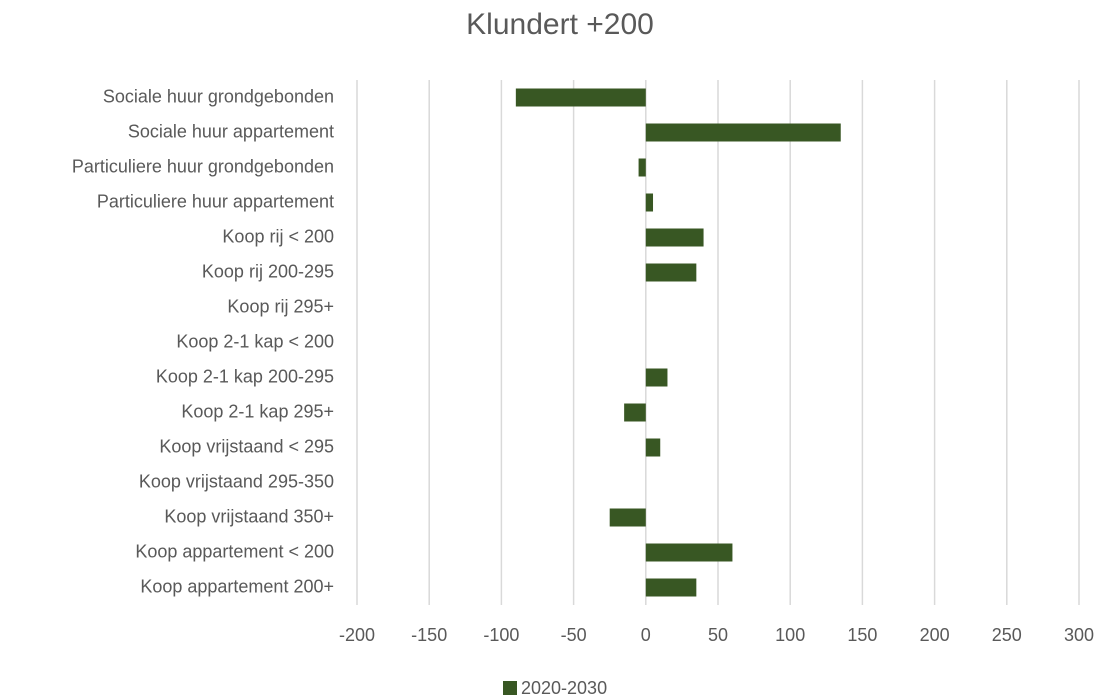  I want to click on y-tick-label: Koop 2-1 kap 200-295, so click(245, 376).